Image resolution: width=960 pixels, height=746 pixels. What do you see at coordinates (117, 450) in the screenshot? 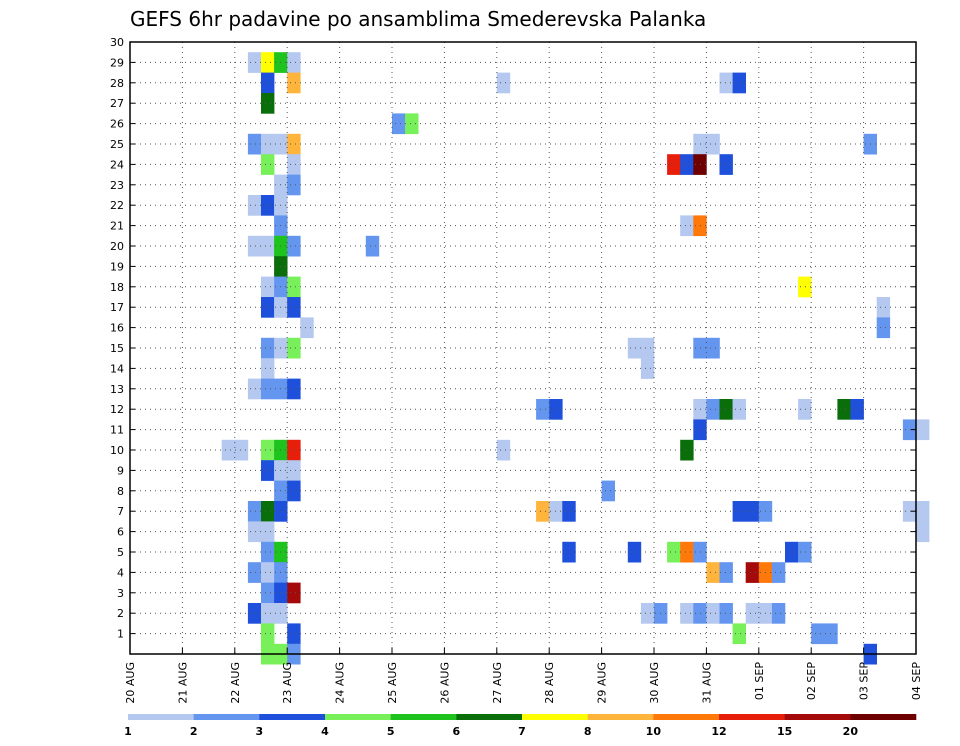
I see `y-tick-label: 10` at bounding box center [117, 450].